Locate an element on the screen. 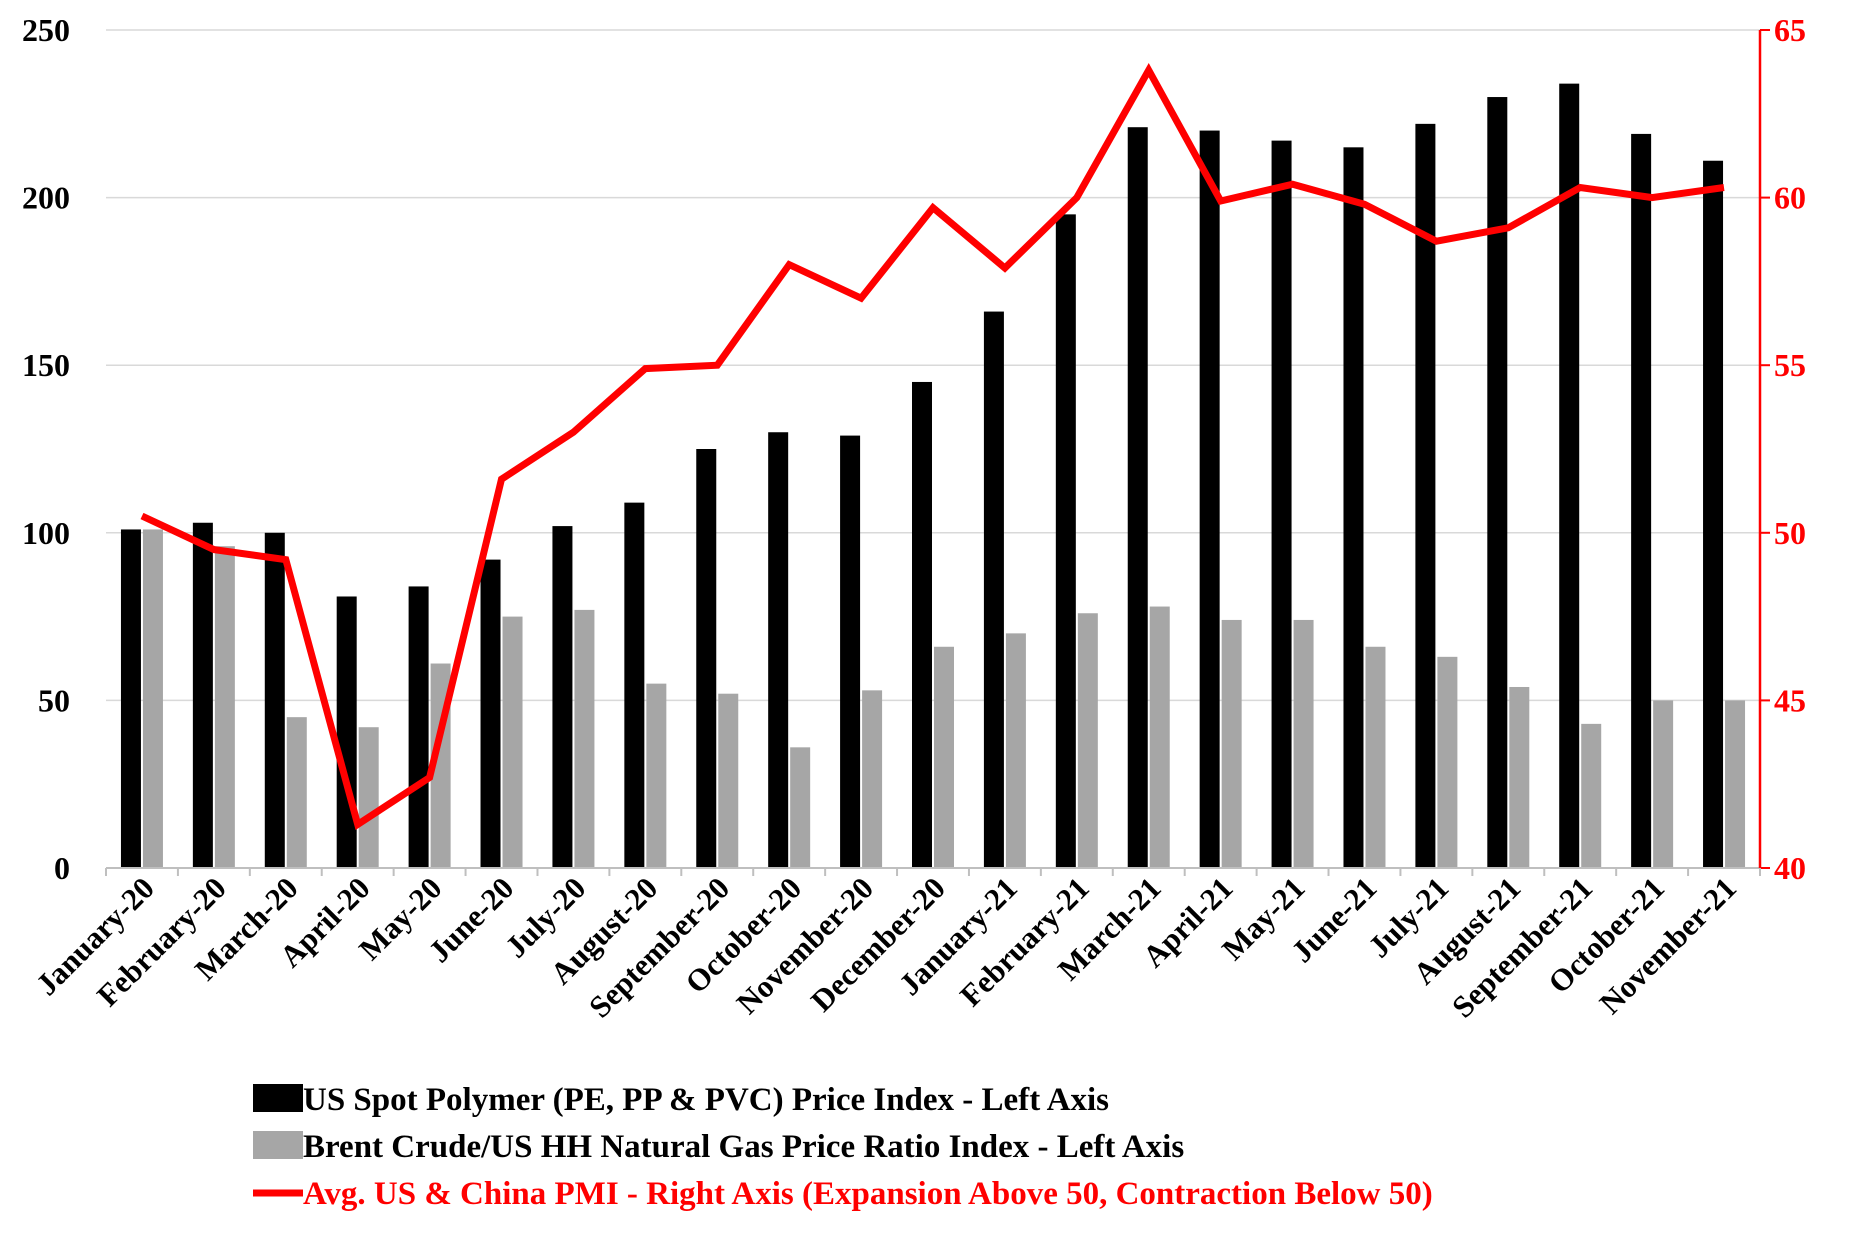 The width and height of the screenshot is (1850, 1233). legend-swatch-polymer is located at coordinates (278, 1098).